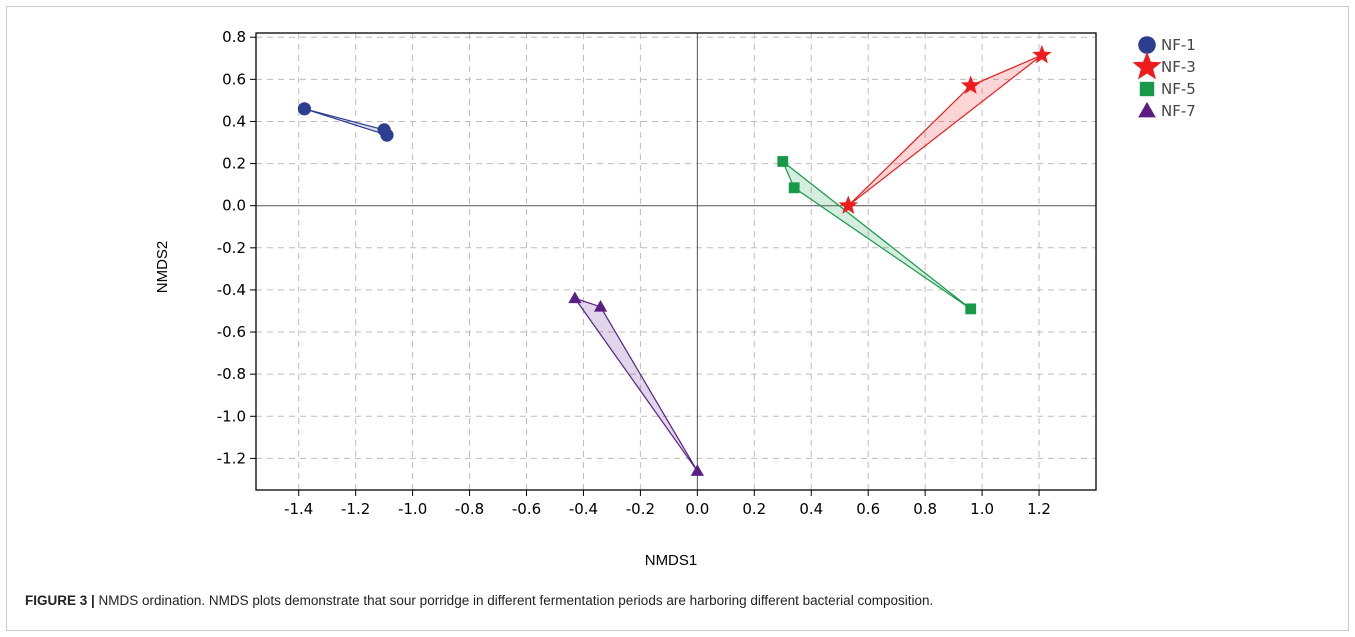 This screenshot has height=637, width=1355. What do you see at coordinates (298, 509) in the screenshot?
I see `x-tick-label: -1.4` at bounding box center [298, 509].